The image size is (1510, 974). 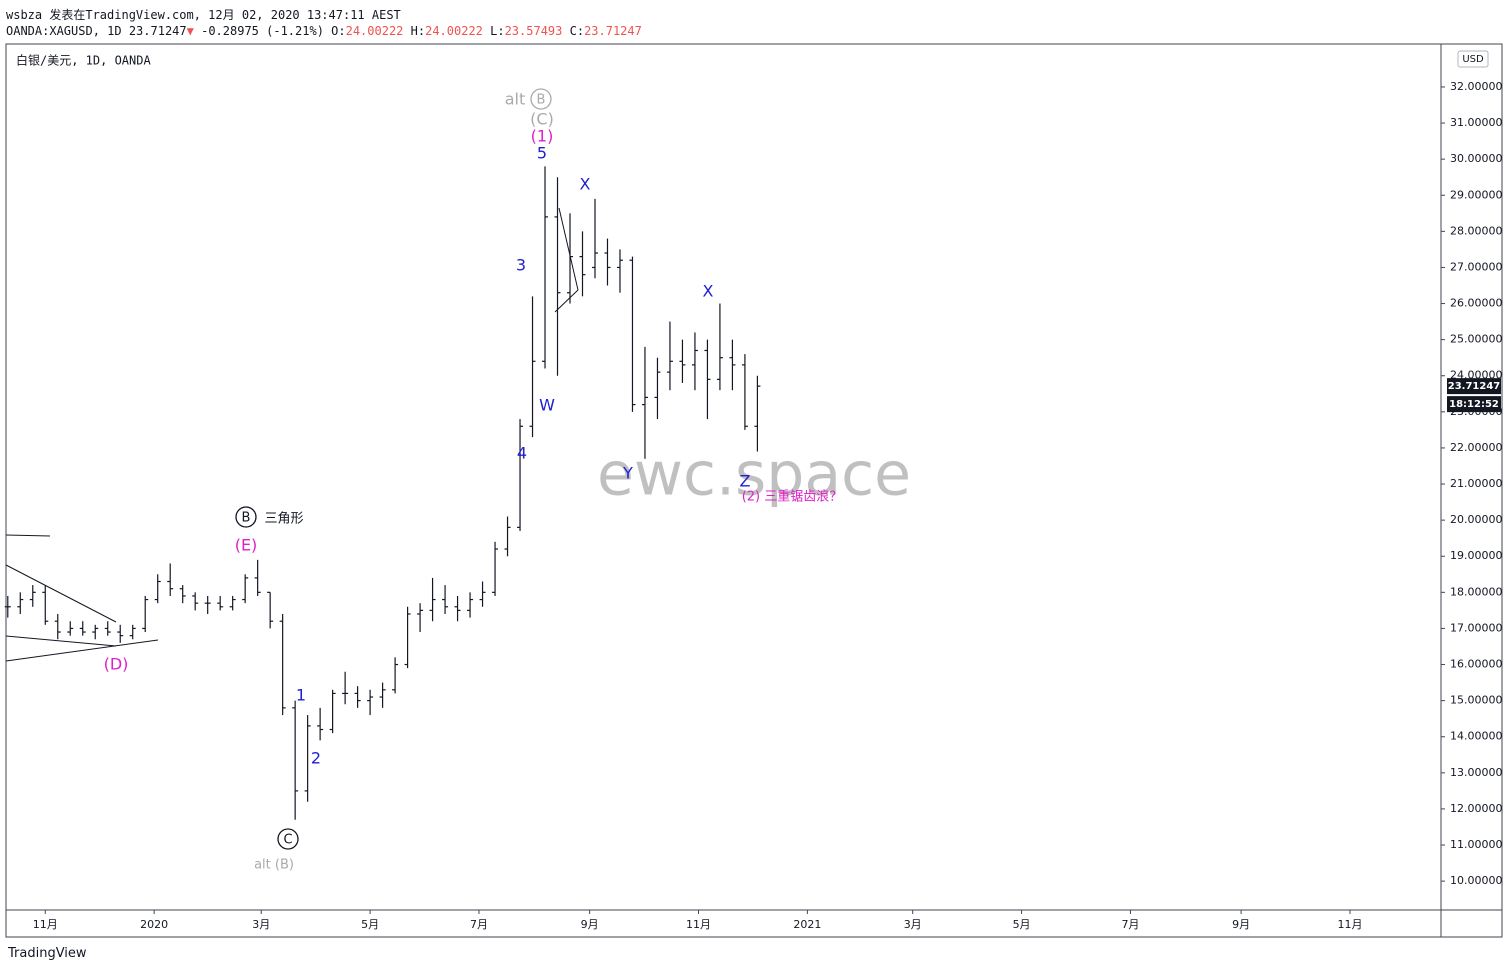 I want to click on y-tick-label: 21.00000, so click(x=1476, y=483).